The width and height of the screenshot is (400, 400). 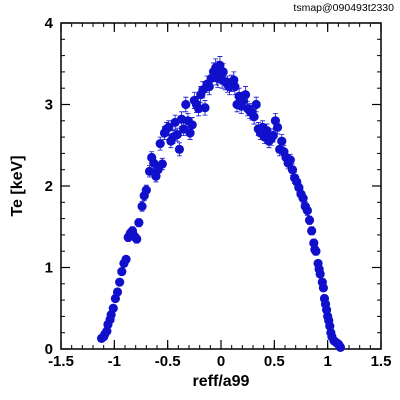 What do you see at coordinates (49, 186) in the screenshot?
I see `y-tick-label: 2` at bounding box center [49, 186].